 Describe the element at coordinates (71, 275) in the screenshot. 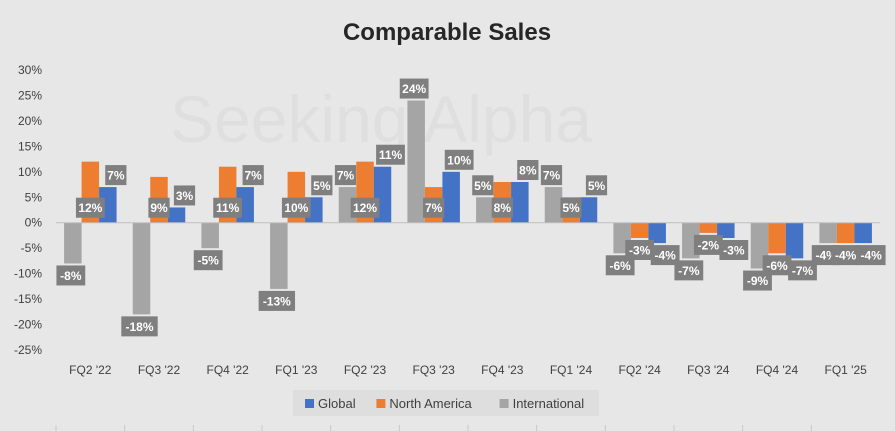

I see `data-label: -8%` at that location.